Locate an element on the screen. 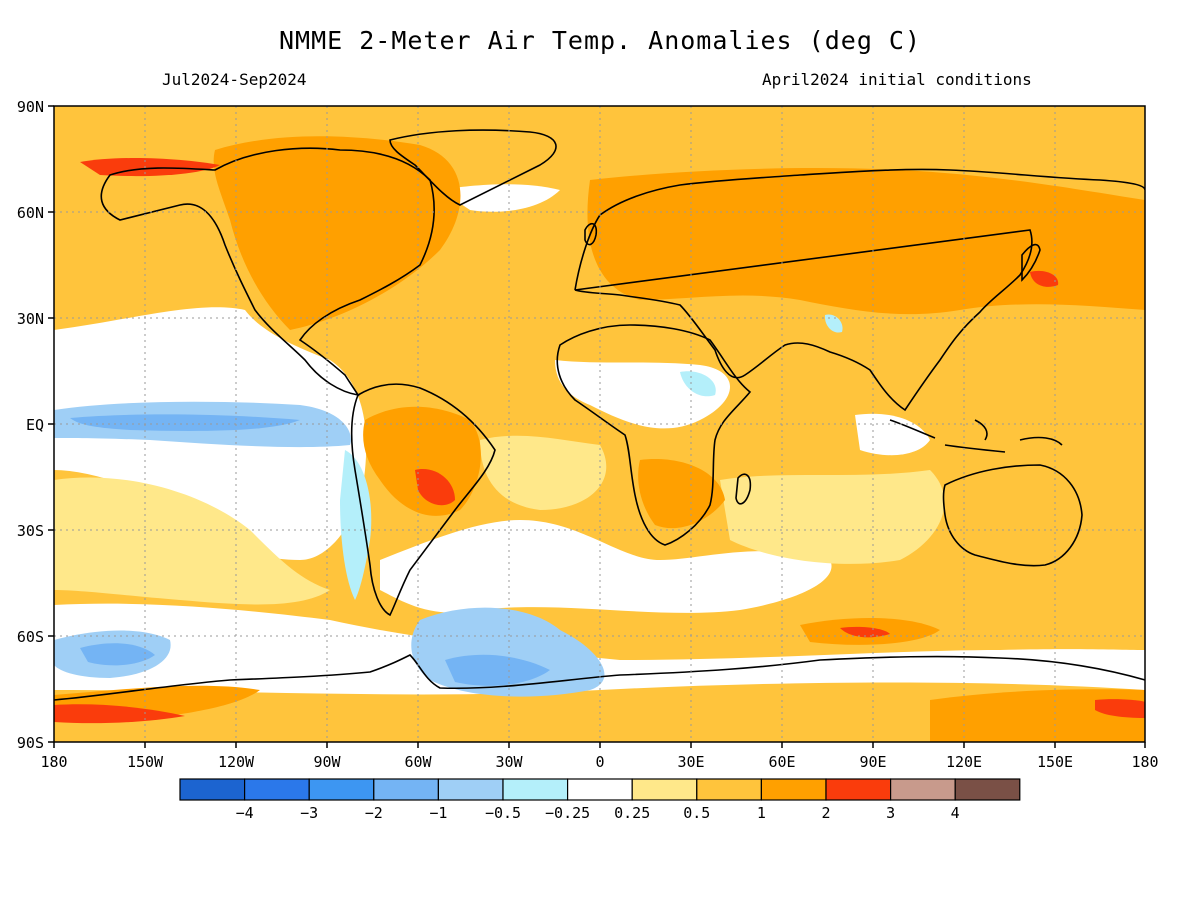  coast-north-america is located at coordinates (267, 272).